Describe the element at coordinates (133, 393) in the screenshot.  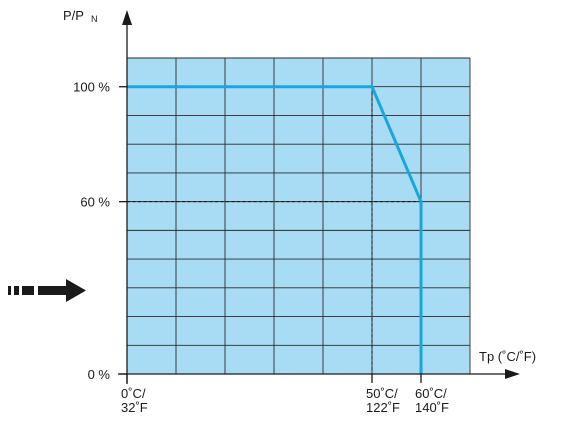
I see `x-tick-label-top: 0˚C/` at that location.